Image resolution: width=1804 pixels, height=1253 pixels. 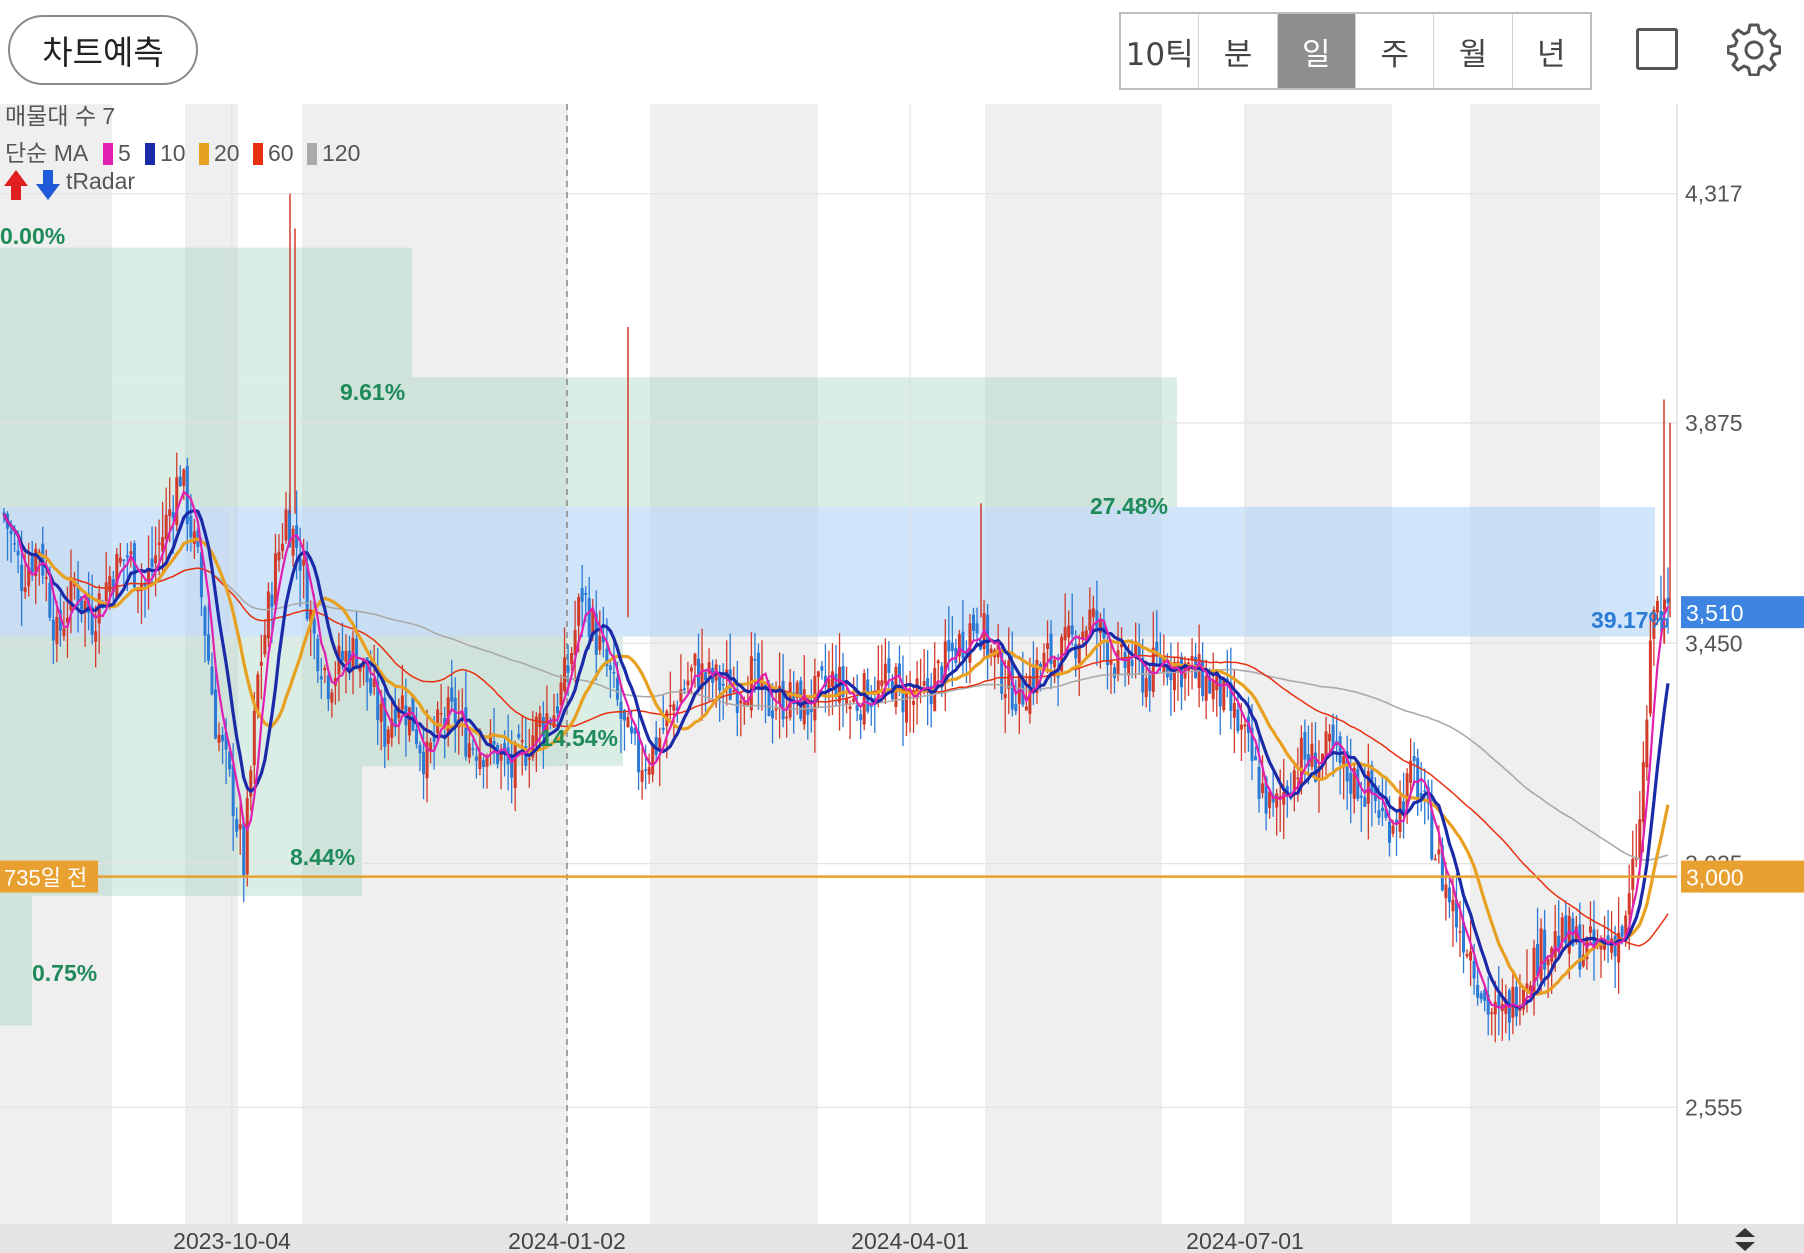 I want to click on period-band, so click(x=734, y=664).